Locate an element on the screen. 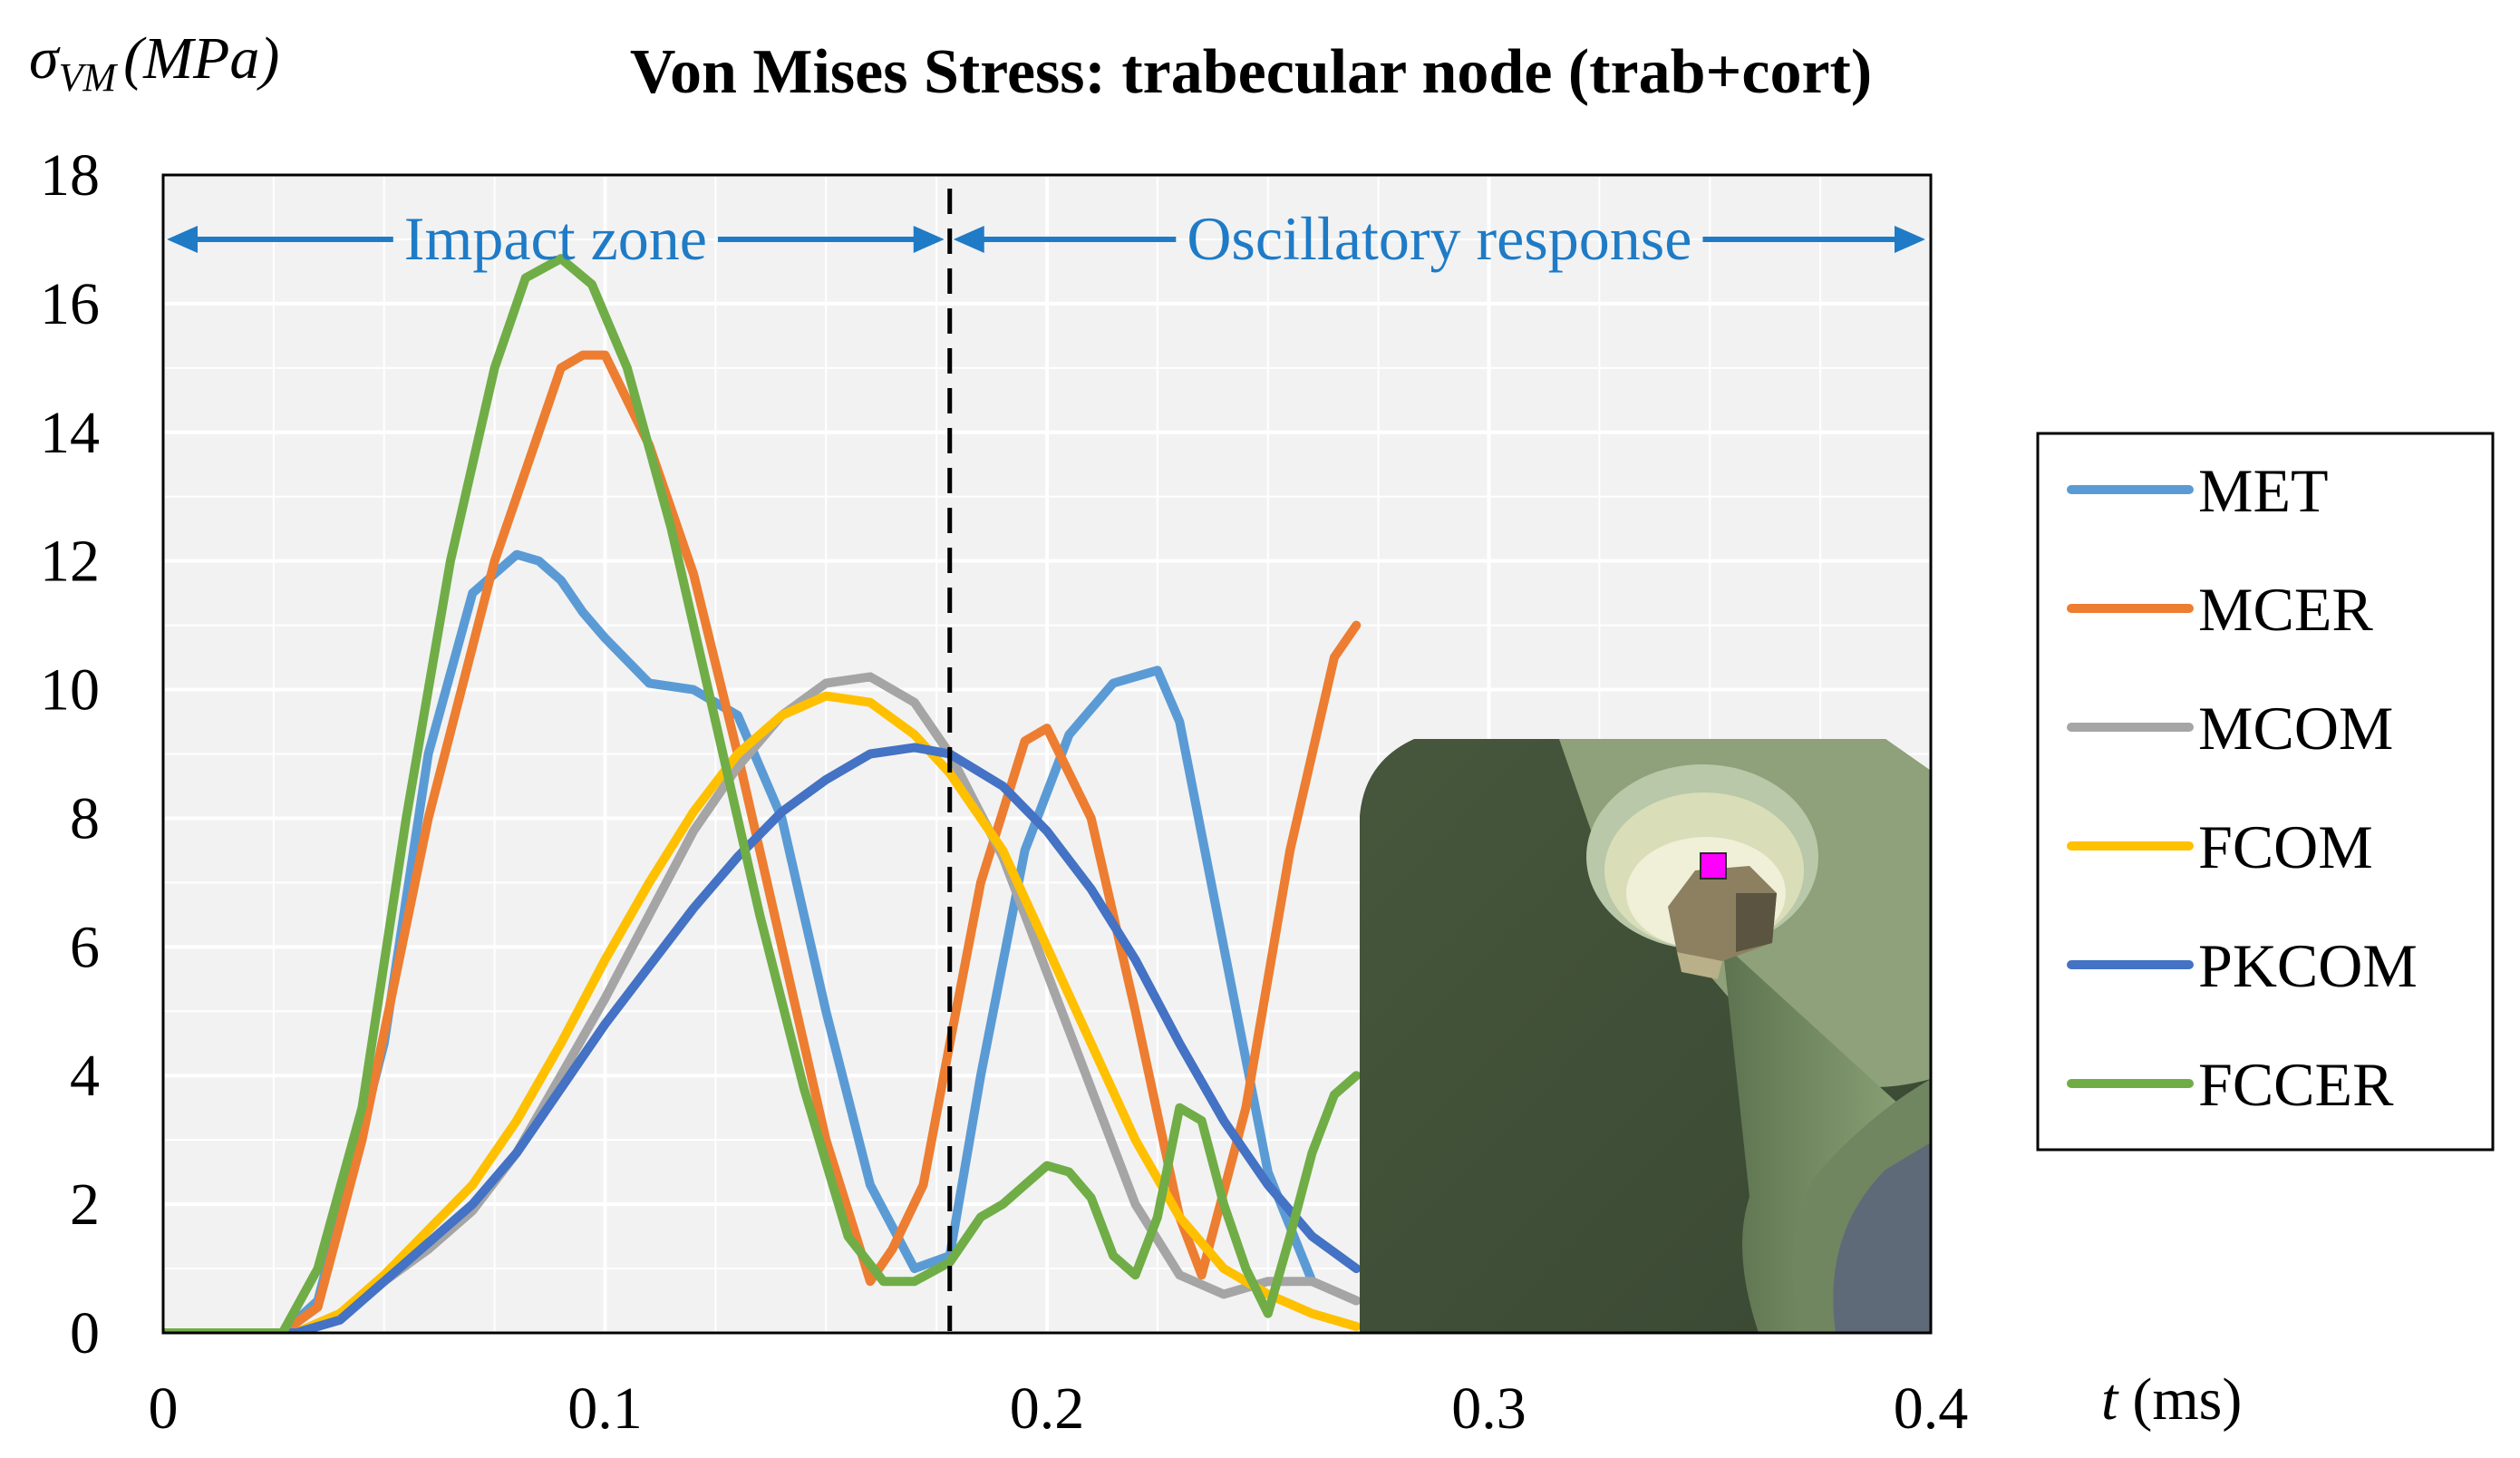 The width and height of the screenshot is (2520, 1458). inset-node-dark is located at coordinates (1757, 923).